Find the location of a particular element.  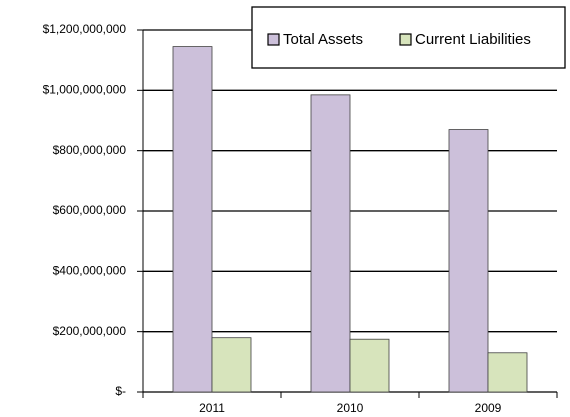

y-tick-label: $- is located at coordinates (120, 391).